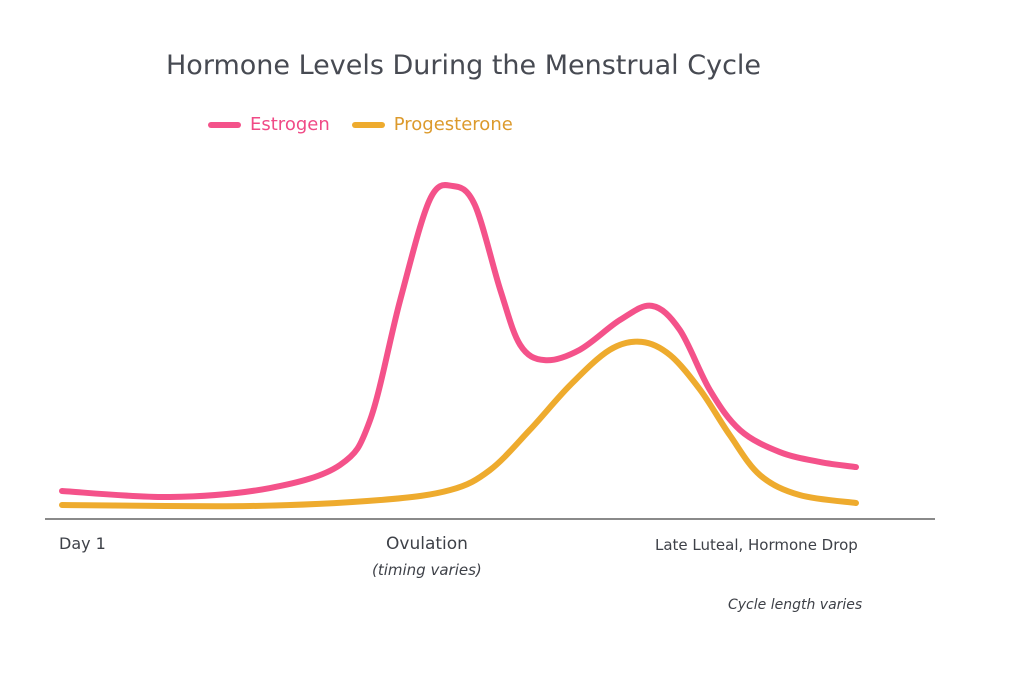 Image resolution: width=1024 pixels, height=683 pixels. What do you see at coordinates (427, 544) in the screenshot?
I see `x-tick-label-ovulation: Ovulation` at bounding box center [427, 544].